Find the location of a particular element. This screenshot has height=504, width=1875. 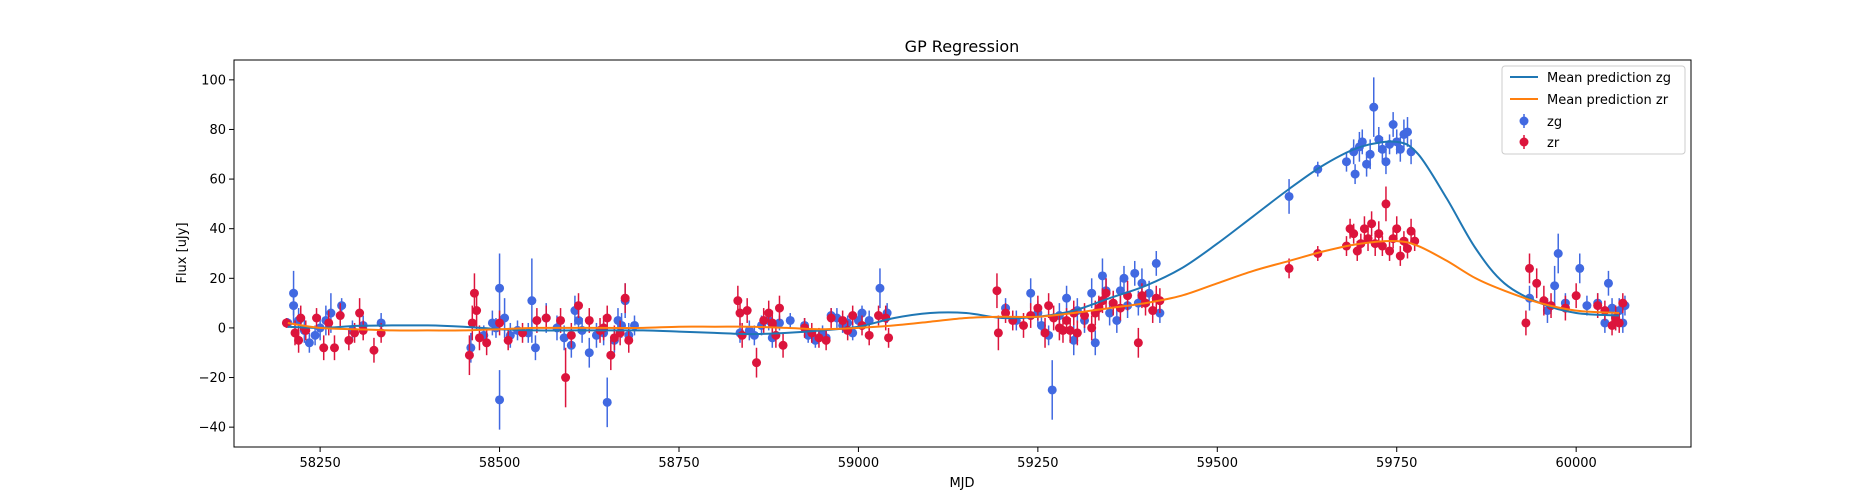

x-axis-label: MJD is located at coordinates (961, 483).